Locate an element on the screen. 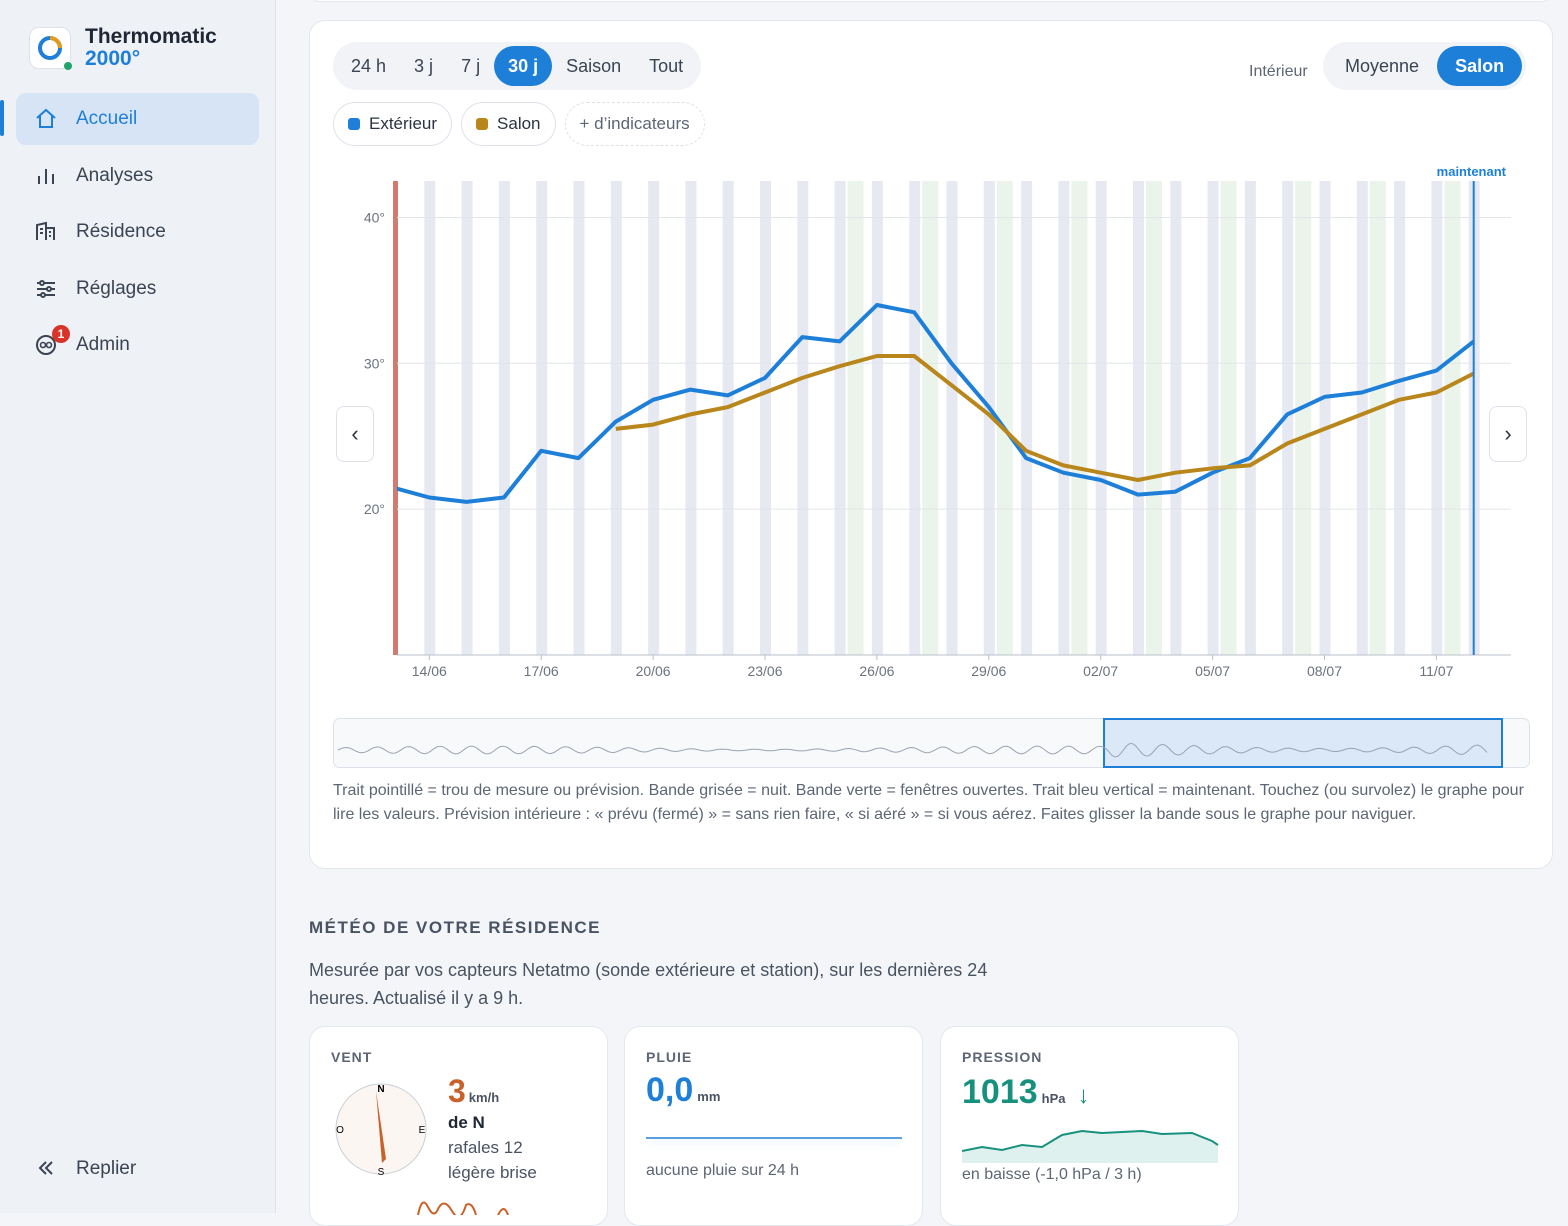 This screenshot has height=1226, width=1568. nav-item: Résidence is located at coordinates (137, 232).